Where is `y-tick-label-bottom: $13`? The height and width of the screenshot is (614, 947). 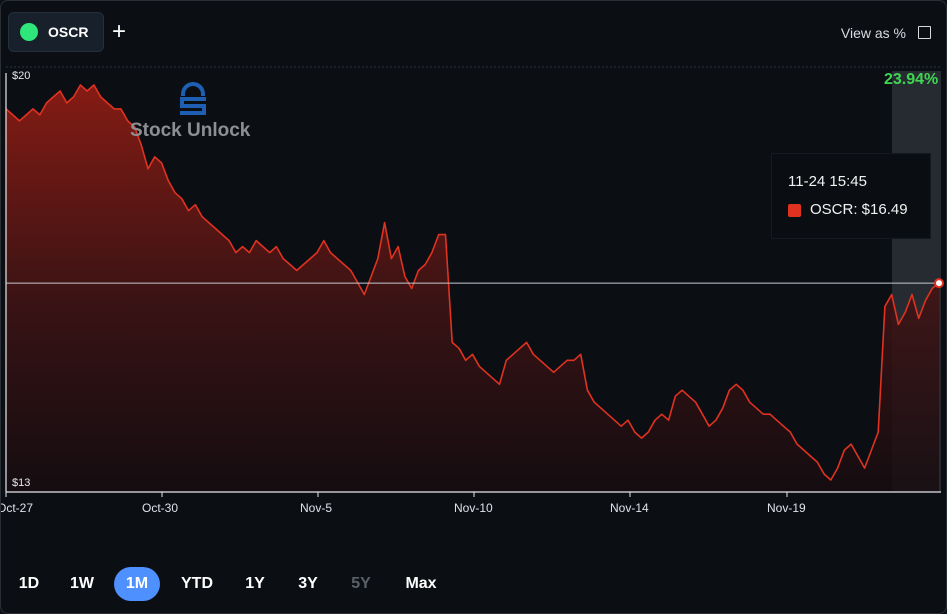 y-tick-label-bottom: $13 is located at coordinates (21, 483).